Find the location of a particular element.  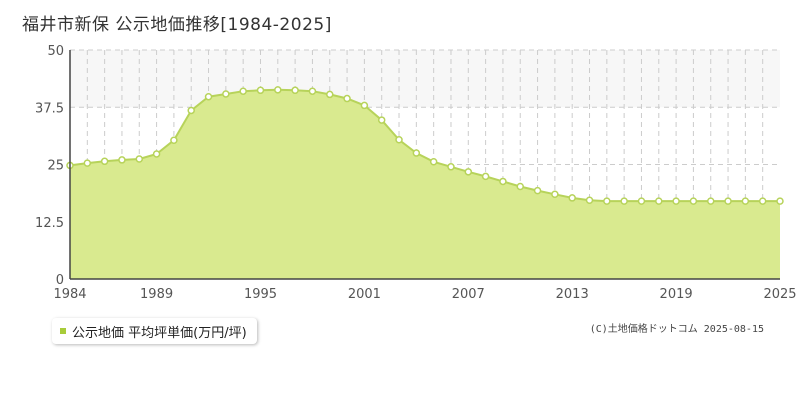

x-tick-label: 2025 is located at coordinates (779, 294).